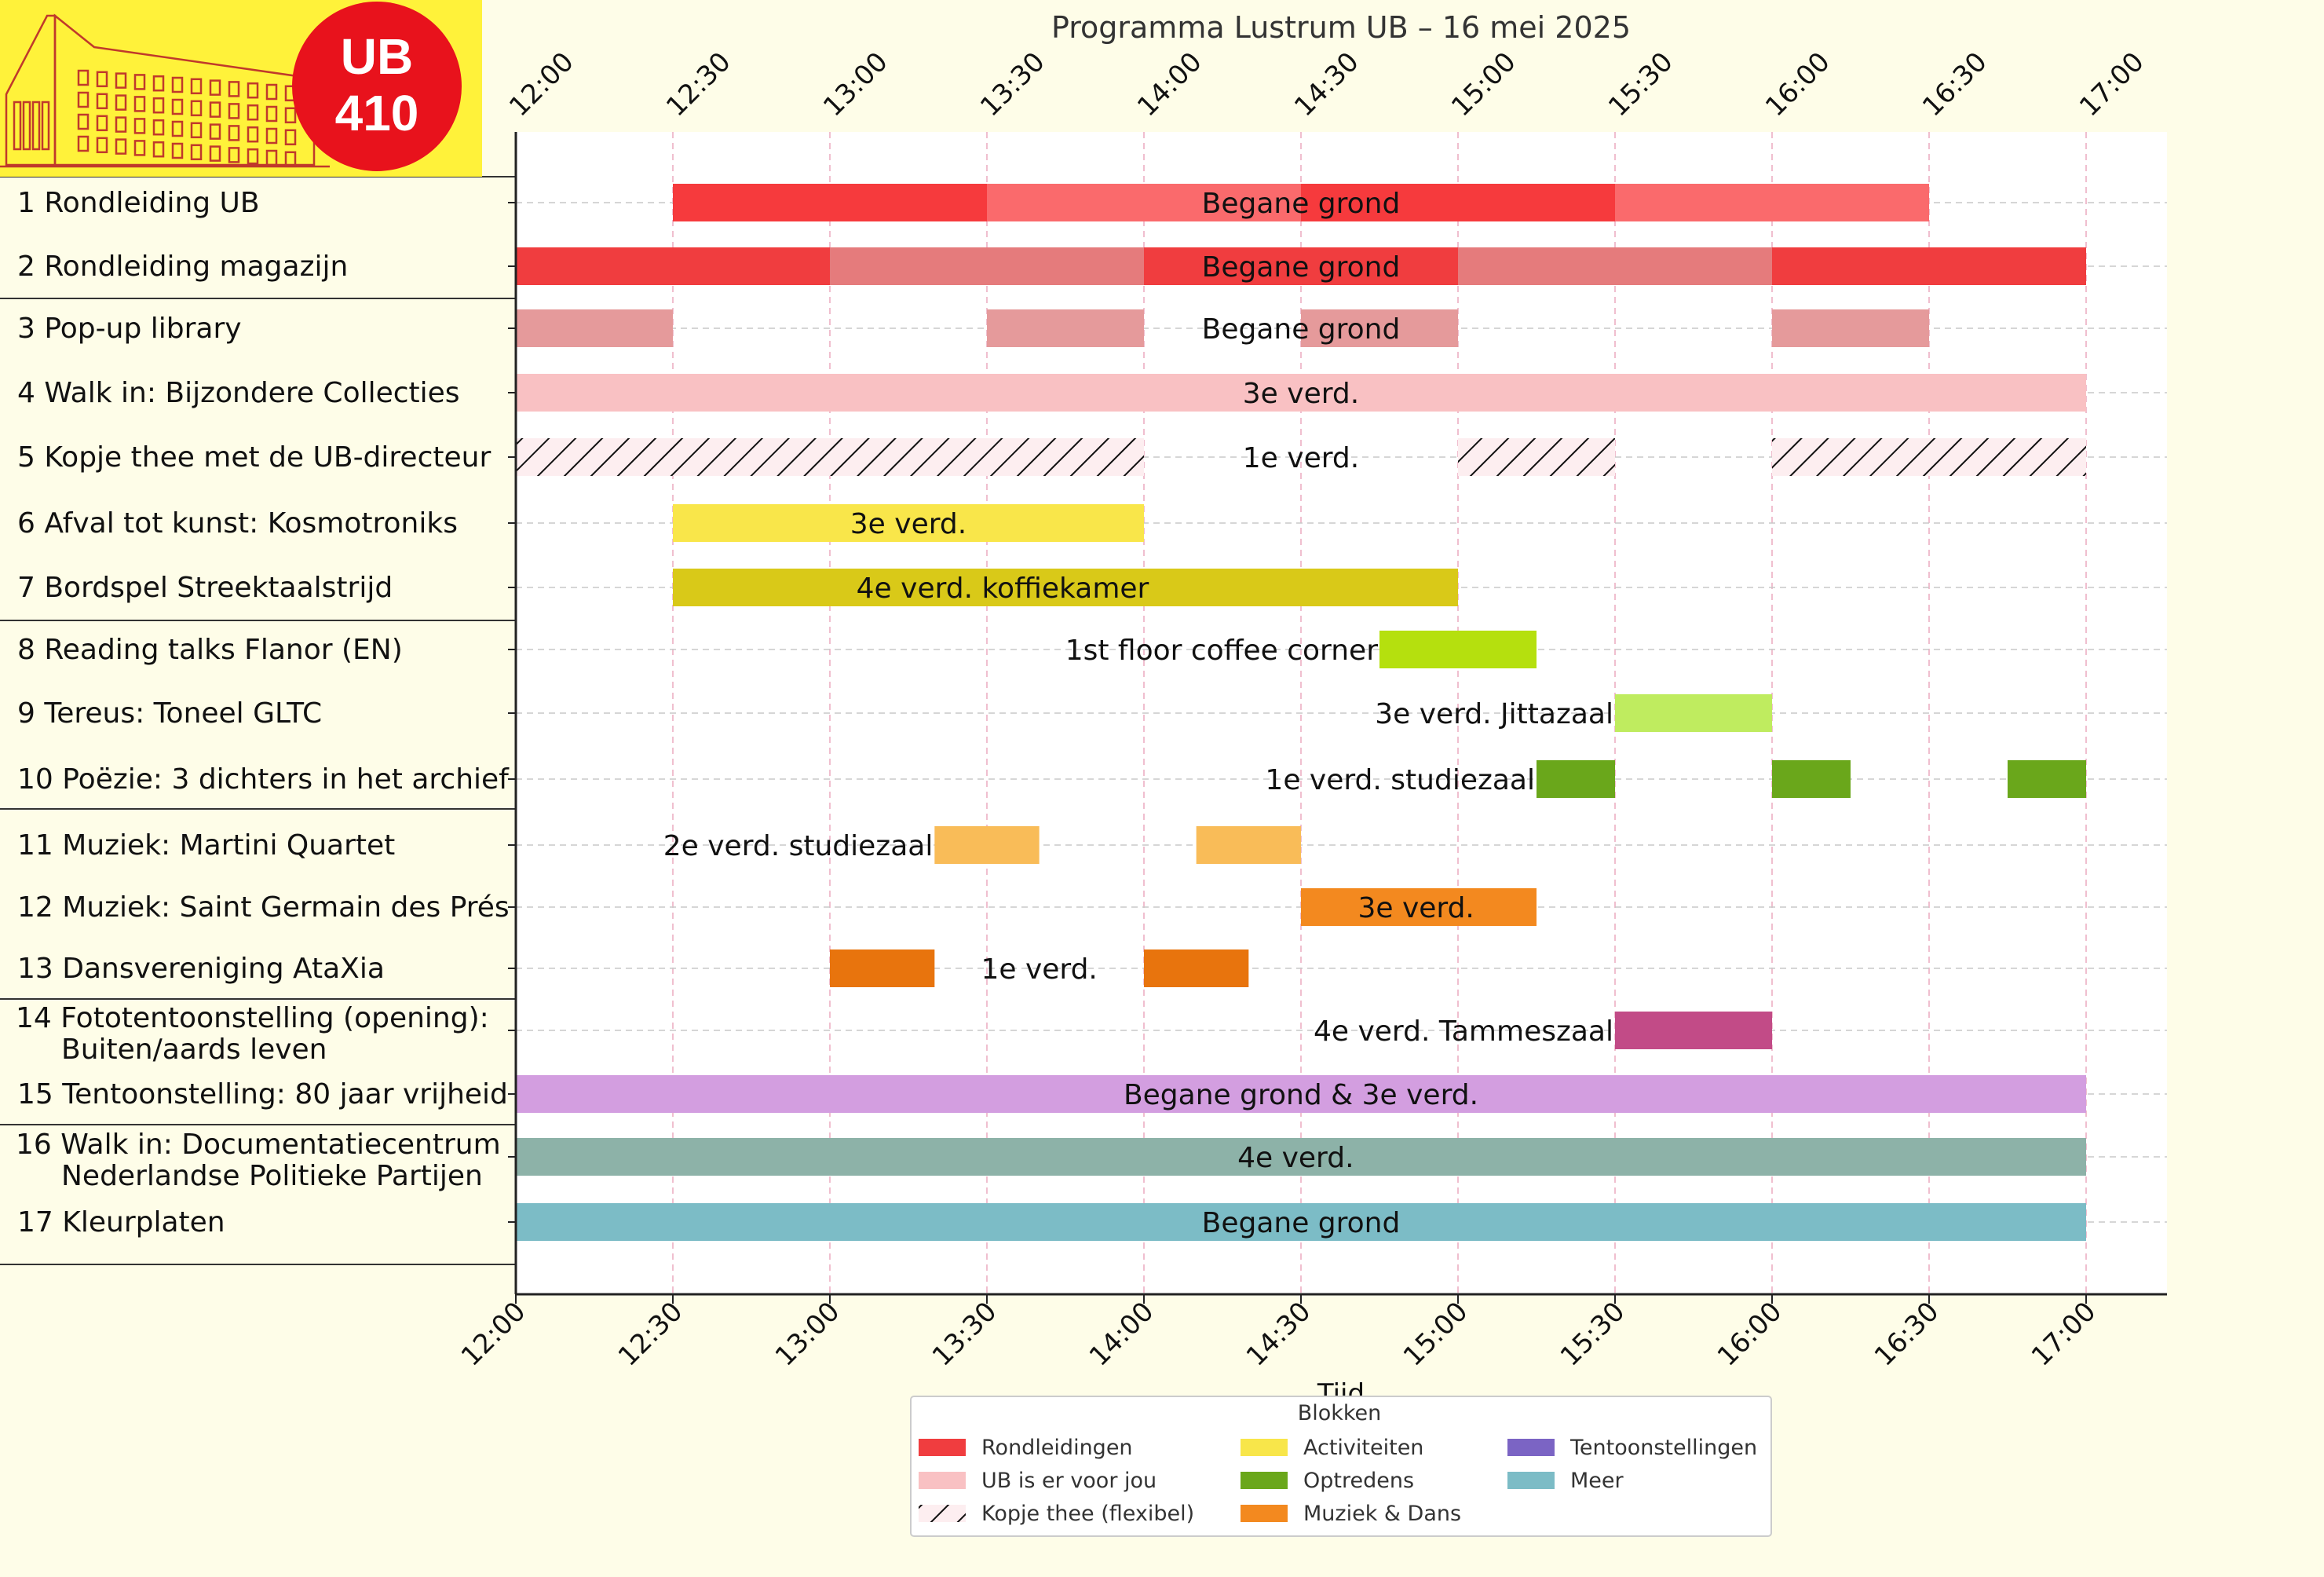 The width and height of the screenshot is (2324, 1577). I want to click on bar-location-label: 4e verd., so click(1295, 1158).